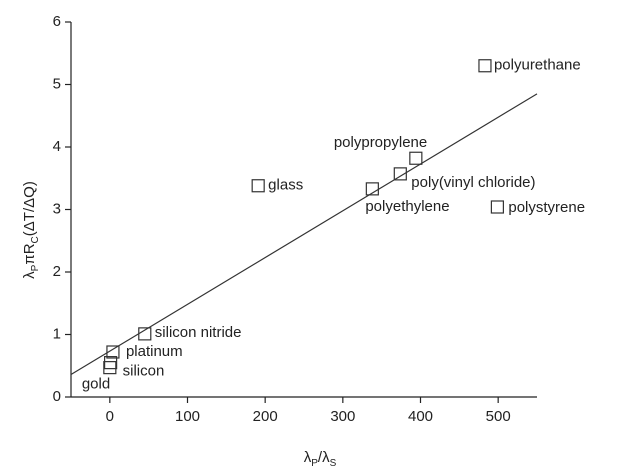  Describe the element at coordinates (57, 396) in the screenshot. I see `y-tick-label: 0` at that location.